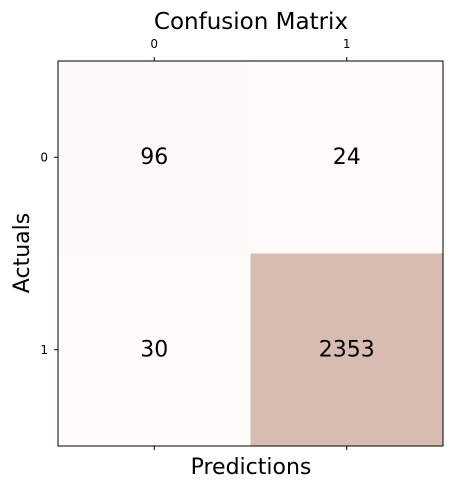  I want to click on chart-title: Confusion Matrix, so click(251, 22).